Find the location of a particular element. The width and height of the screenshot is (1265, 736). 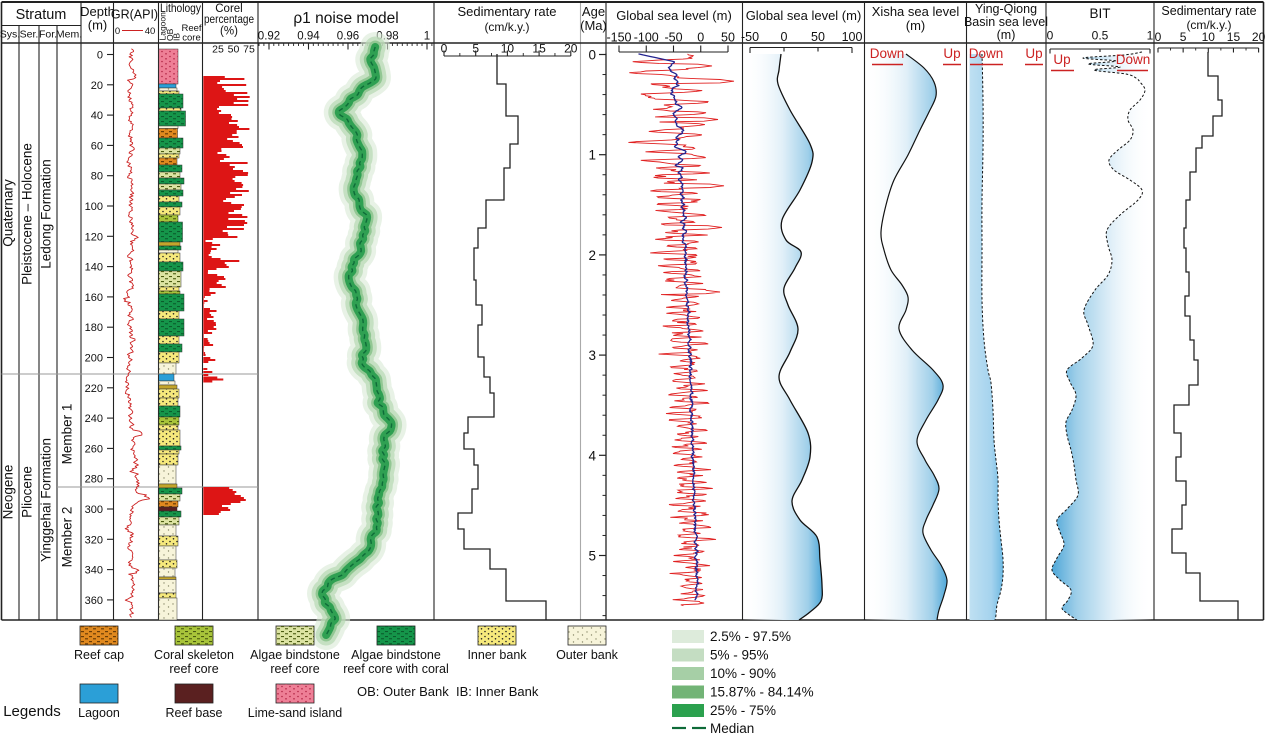

svg-text: 0.96 is located at coordinates (348, 37).